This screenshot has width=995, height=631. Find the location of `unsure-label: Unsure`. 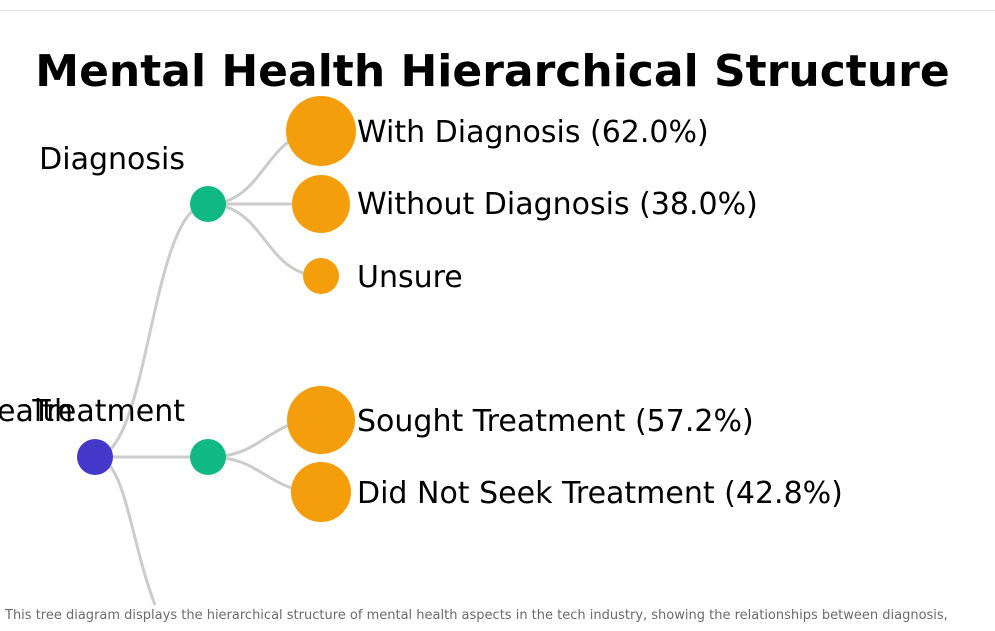

unsure-label: Unsure is located at coordinates (410, 277).